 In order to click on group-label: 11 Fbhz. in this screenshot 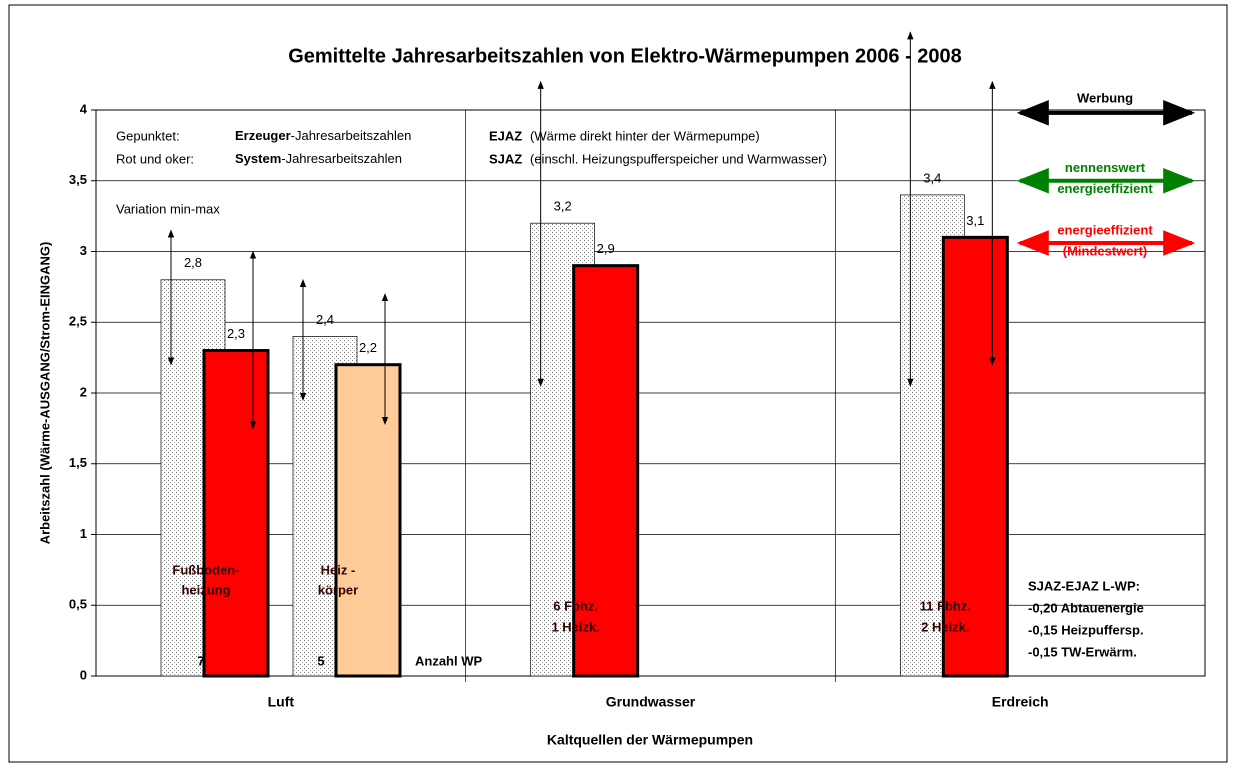, I will do `click(945, 605)`.